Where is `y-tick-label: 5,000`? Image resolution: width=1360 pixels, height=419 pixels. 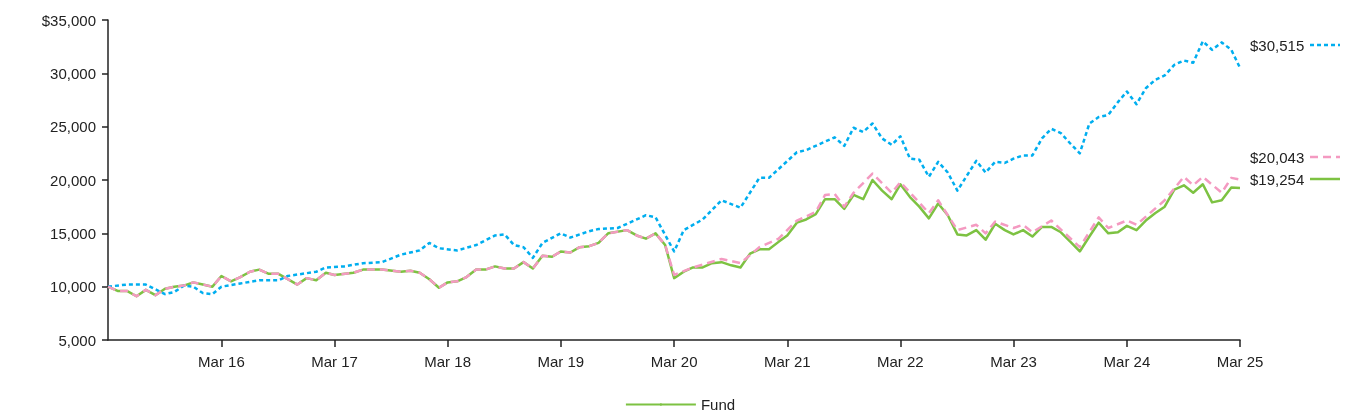 y-tick-label: 5,000 is located at coordinates (77, 340).